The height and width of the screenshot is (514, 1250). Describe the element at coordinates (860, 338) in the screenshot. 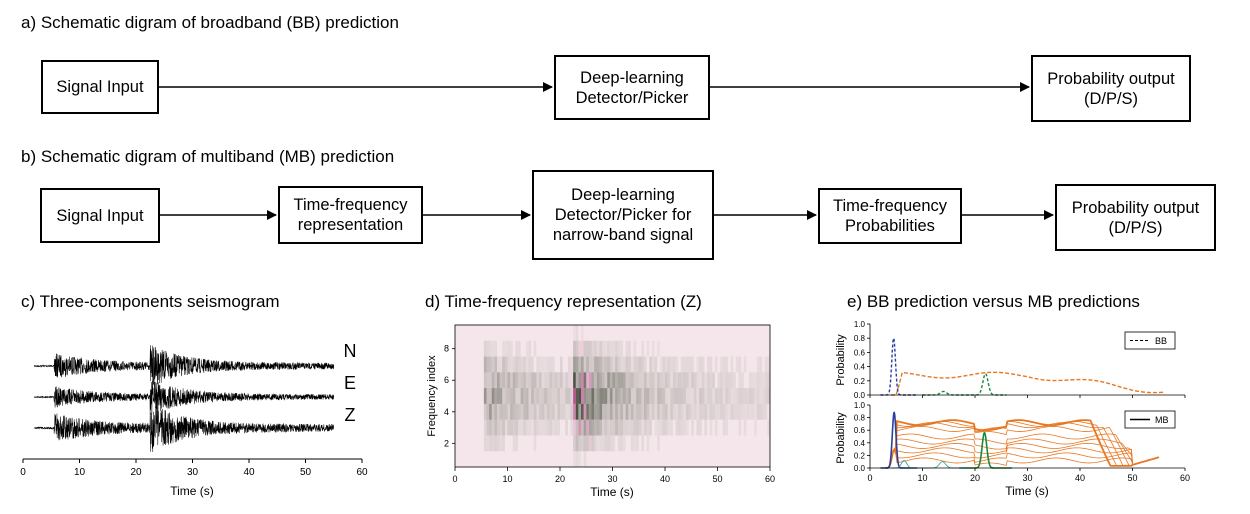

I see `y-tick-label: 0.8` at that location.